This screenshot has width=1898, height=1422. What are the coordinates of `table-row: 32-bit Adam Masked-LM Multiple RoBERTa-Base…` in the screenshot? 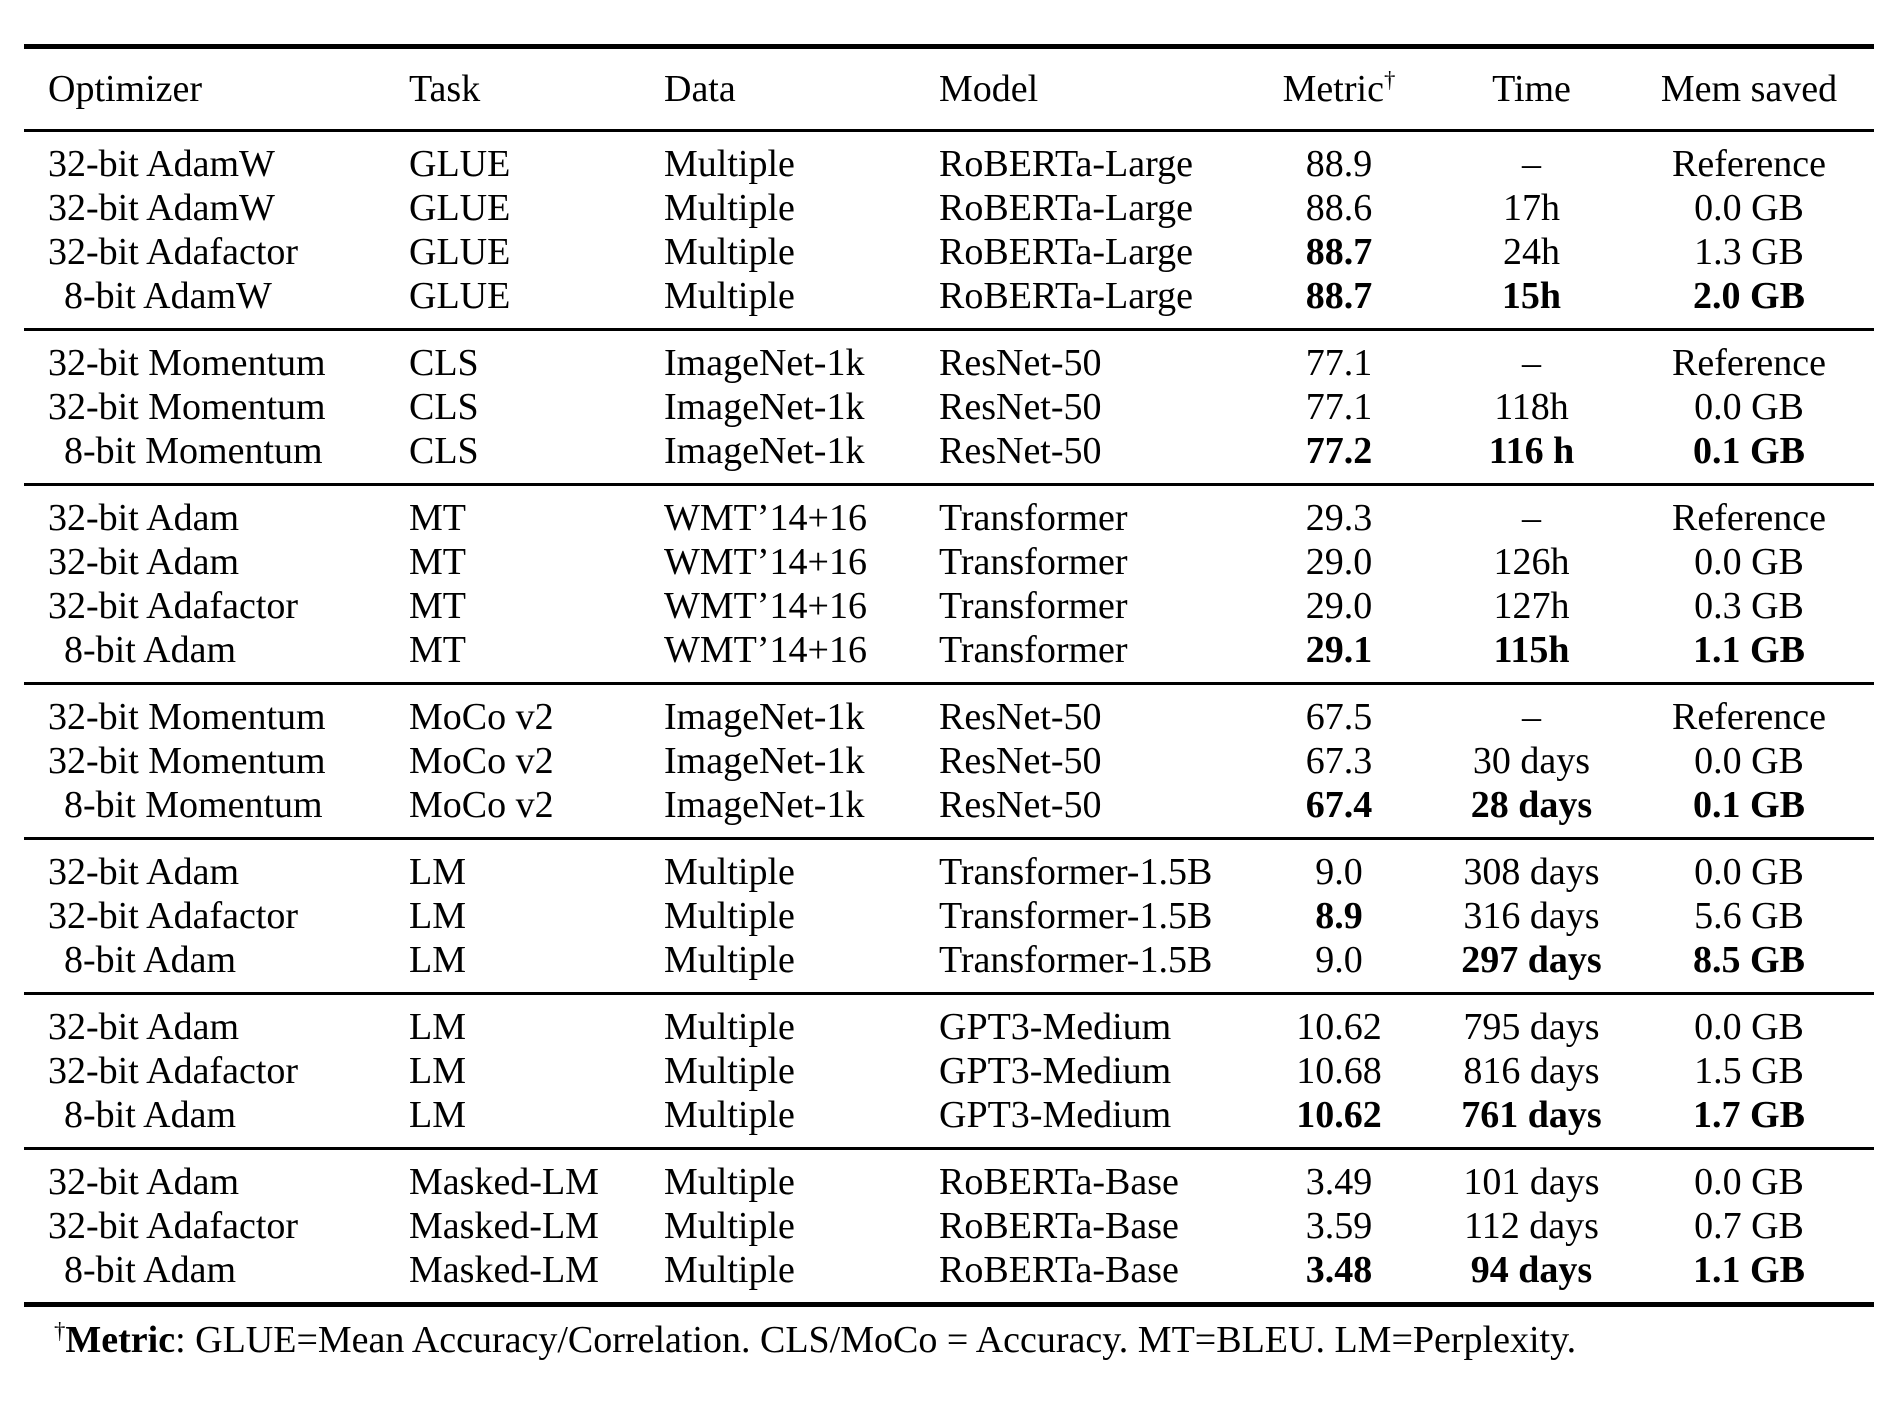 It's located at (949, 1177).